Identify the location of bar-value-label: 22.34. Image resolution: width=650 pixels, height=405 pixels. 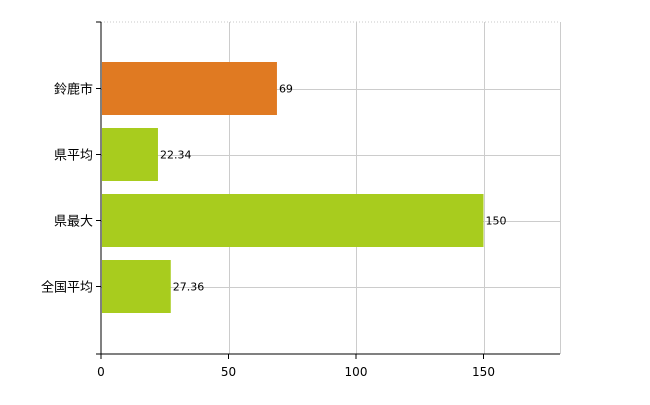
(176, 155).